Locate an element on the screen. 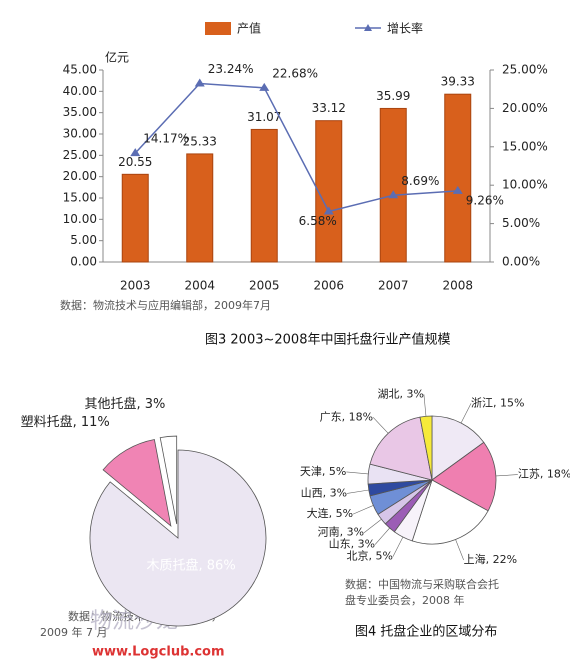  y-tick-label: 40.00 is located at coordinates (80, 91).